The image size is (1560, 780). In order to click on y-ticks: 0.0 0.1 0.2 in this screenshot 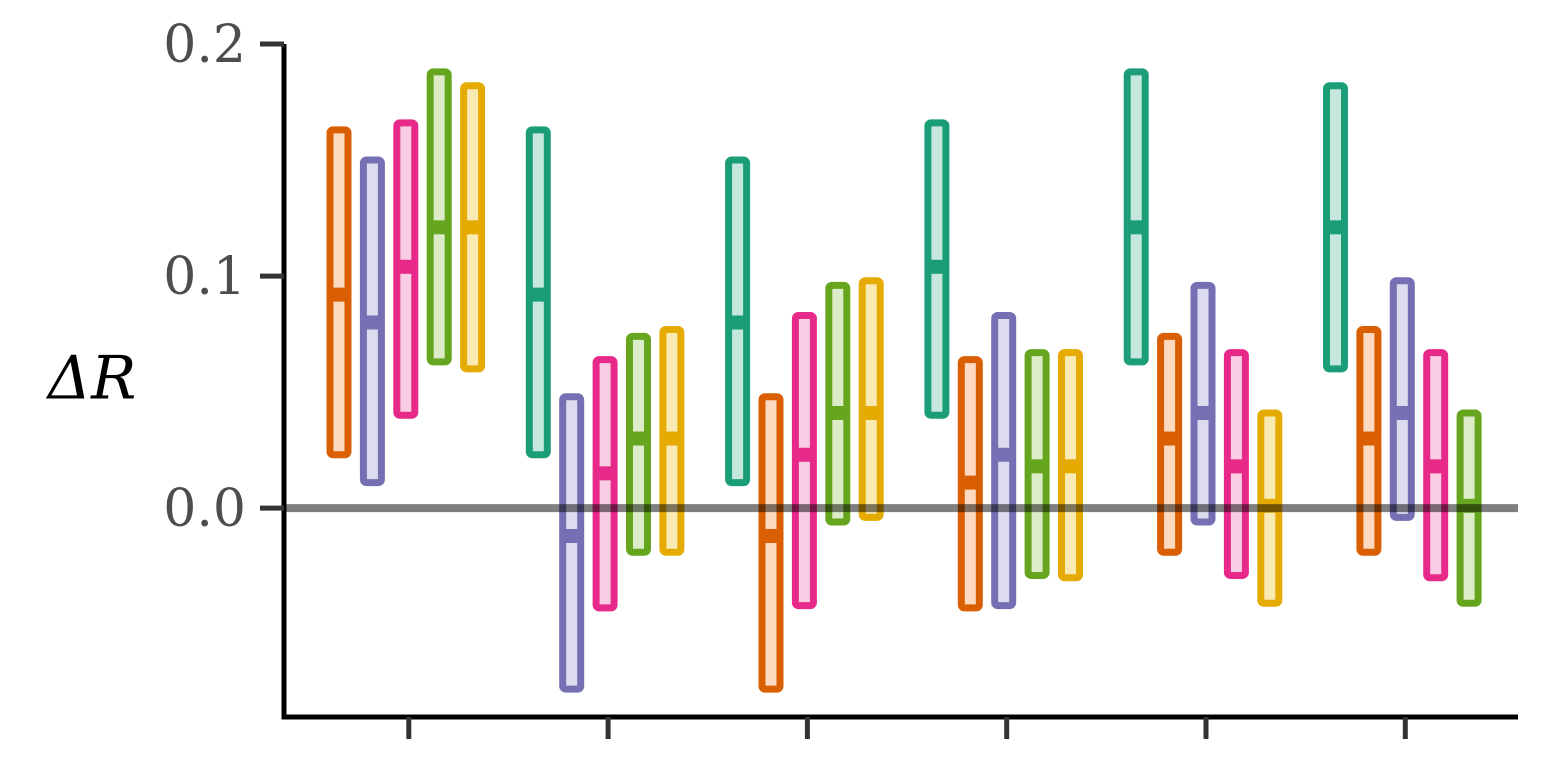, I will do `click(223, 277)`.